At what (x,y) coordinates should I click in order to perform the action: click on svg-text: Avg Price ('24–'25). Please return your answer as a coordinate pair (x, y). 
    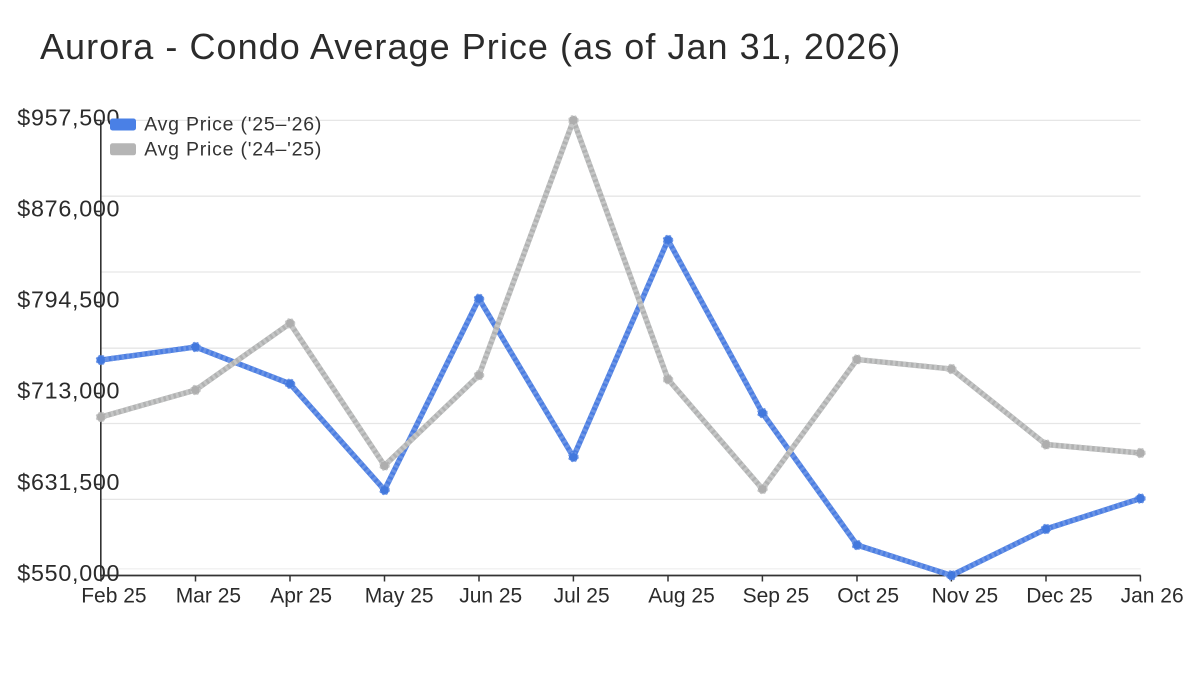
    Looking at the image, I should click on (233, 150).